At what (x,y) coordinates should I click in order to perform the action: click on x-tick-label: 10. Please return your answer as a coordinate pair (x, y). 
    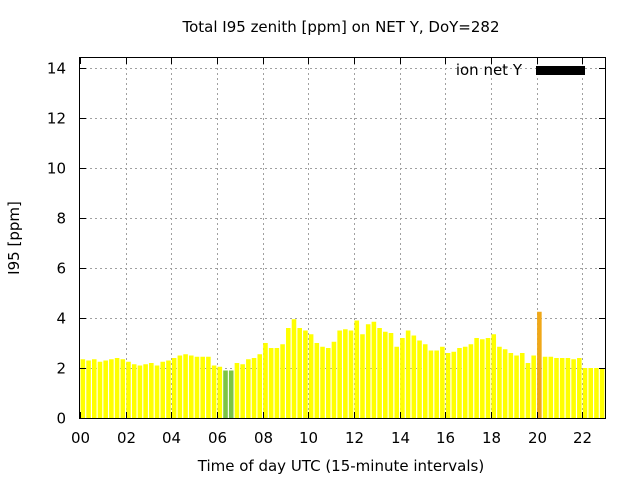
    Looking at the image, I should click on (308, 438).